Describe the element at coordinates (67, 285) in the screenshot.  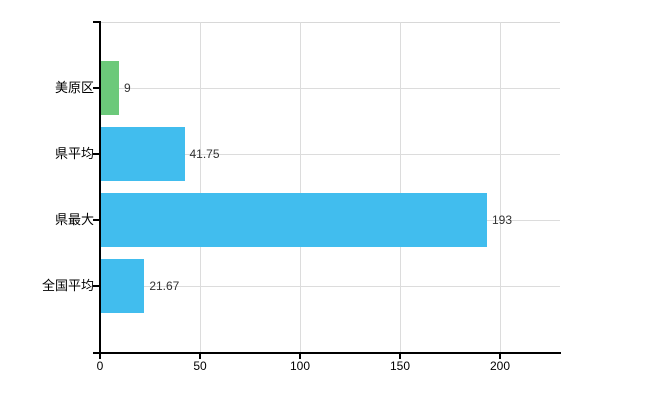
I see `category-label-3: 全国平均` at that location.